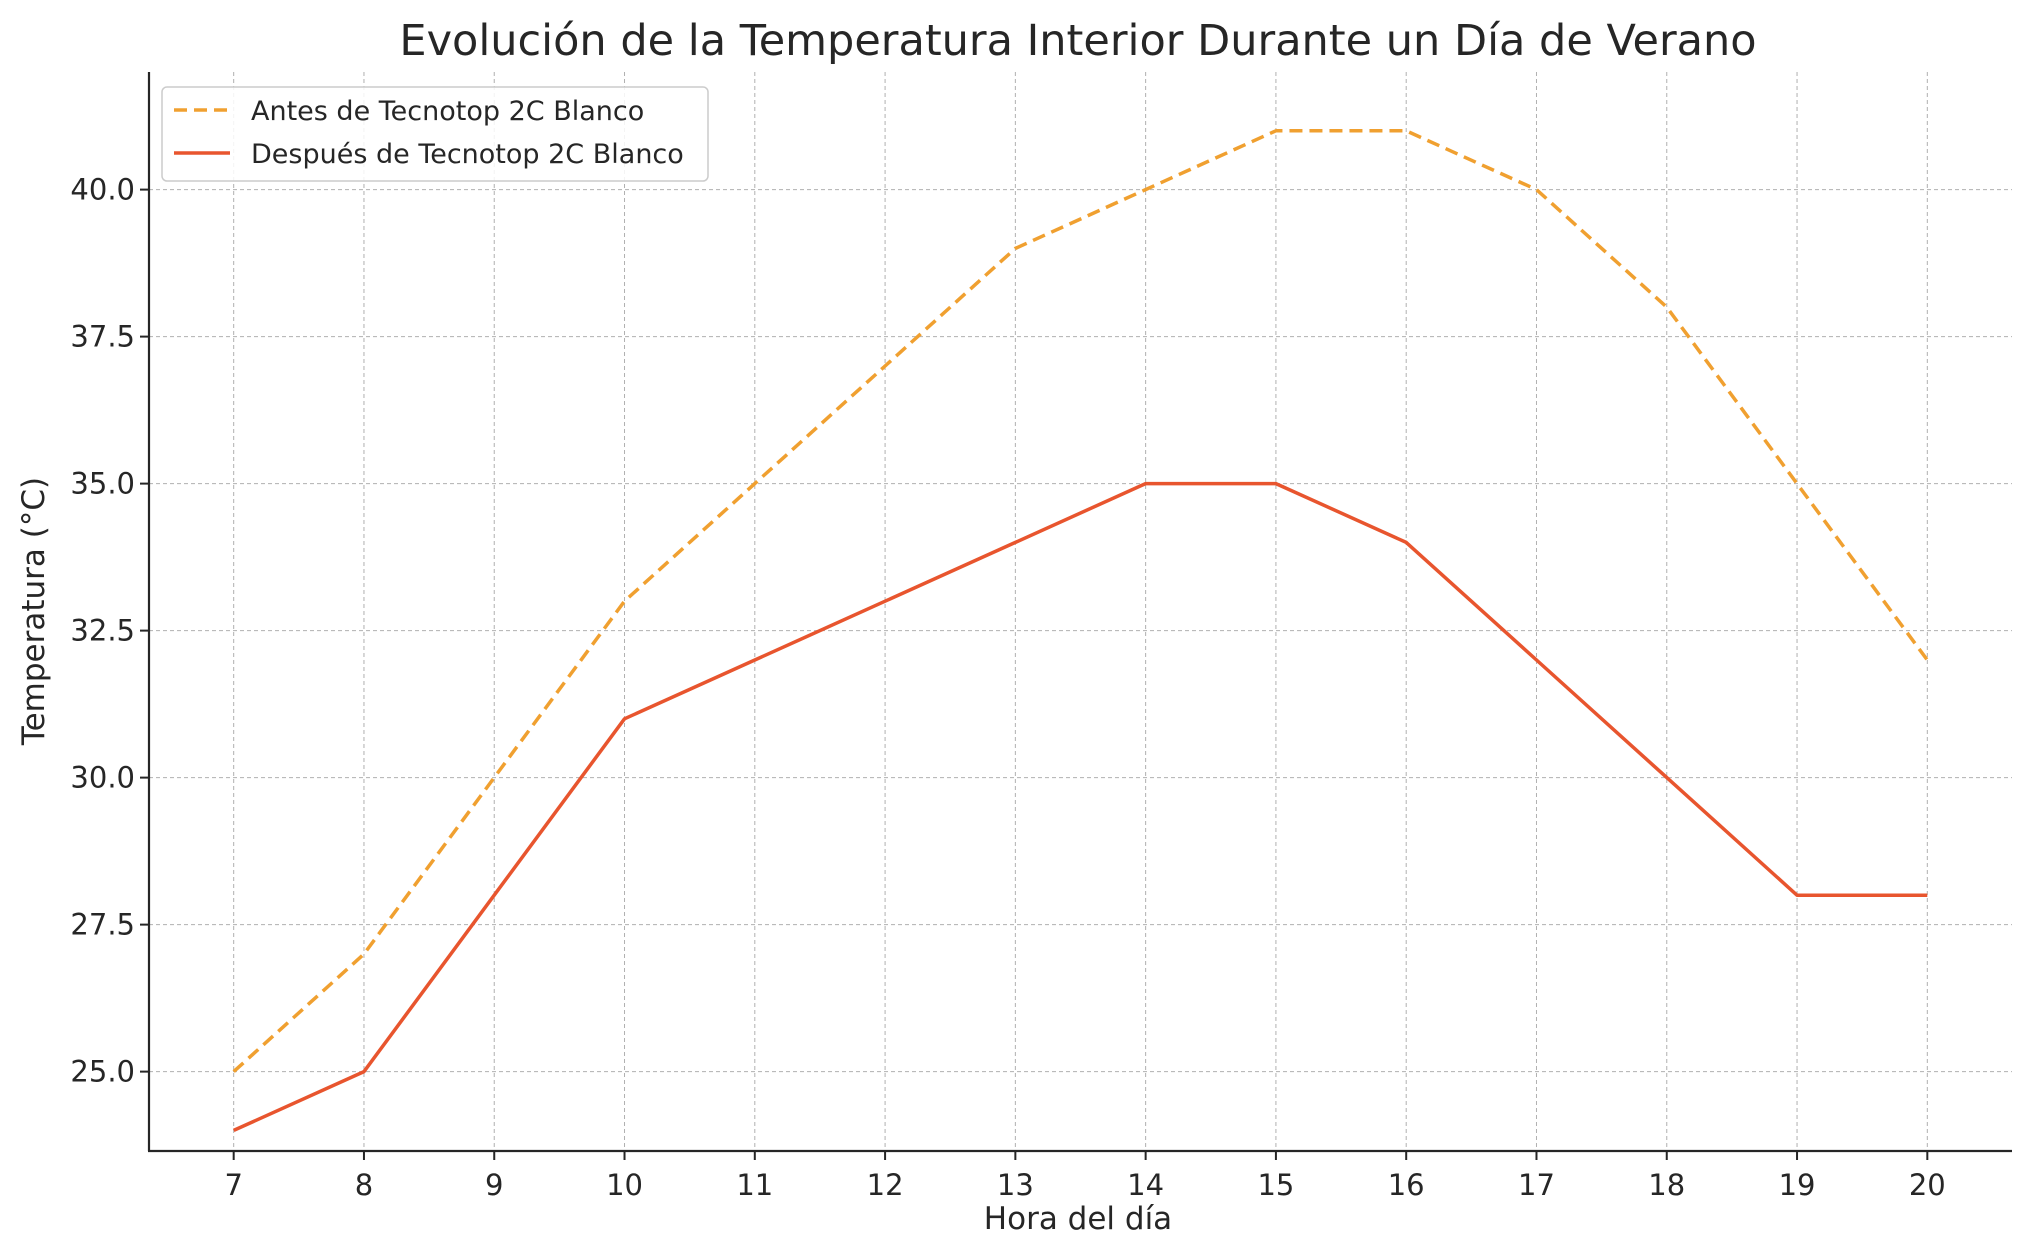 This screenshot has width=2028, height=1257. Describe the element at coordinates (624, 1185) in the screenshot. I see `x-tick-label: 10` at that location.